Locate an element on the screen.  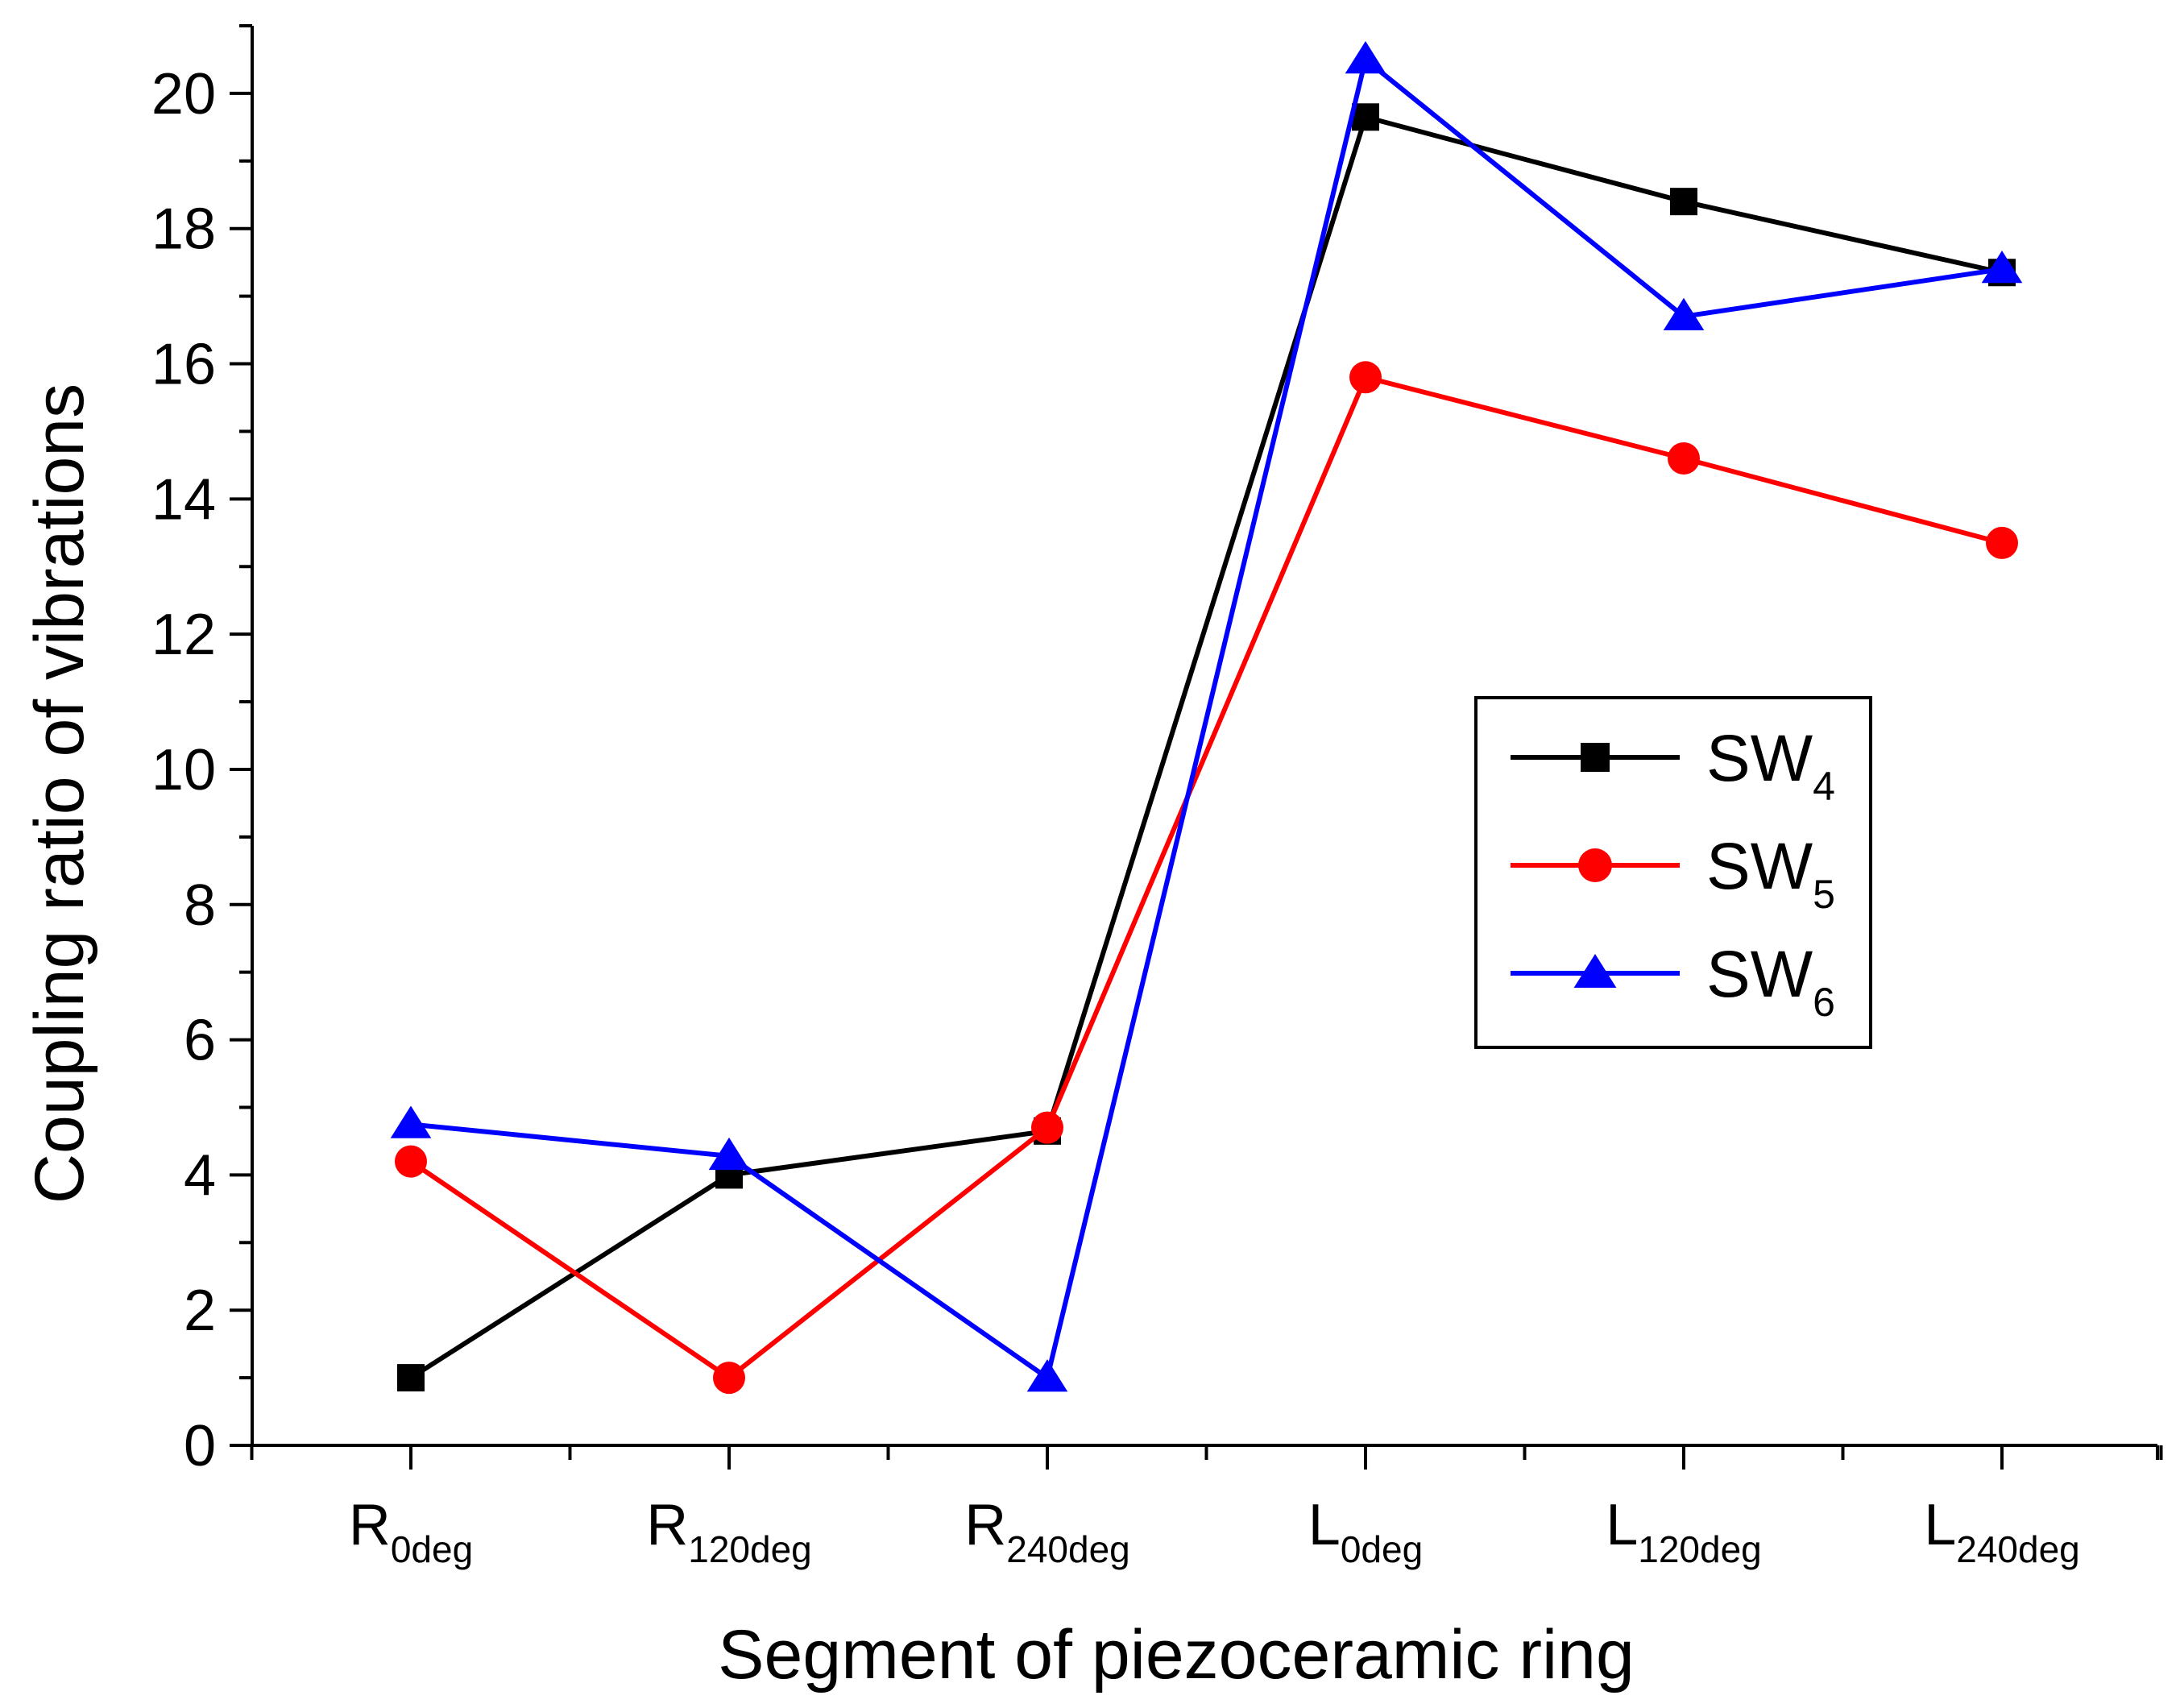
legend-item: SW5 is located at coordinates (1673, 873).